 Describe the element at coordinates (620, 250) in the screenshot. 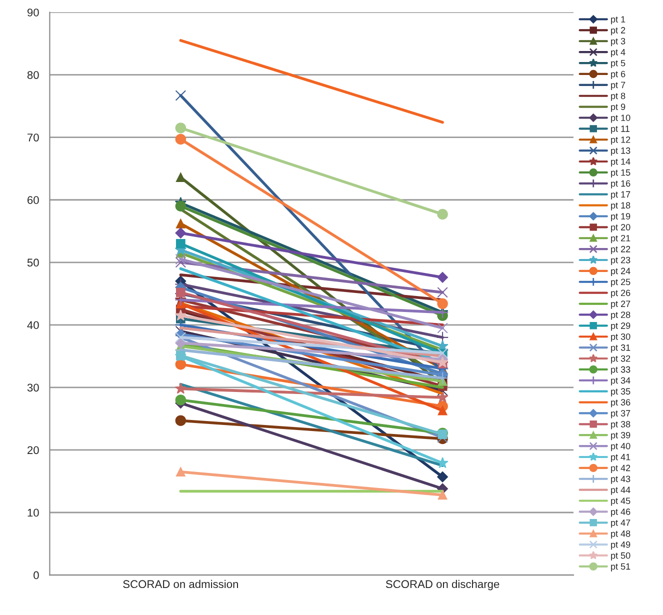

I see `legend-label: pt 22` at that location.